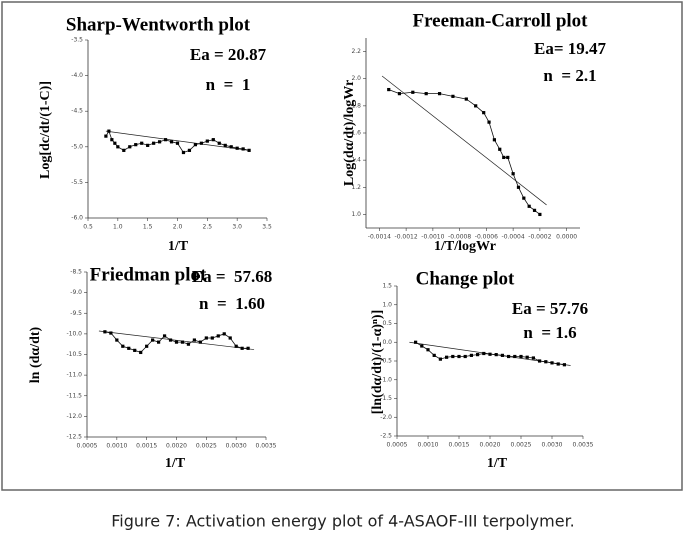  I want to click on x-tick-label: -0.0006, so click(486, 237).